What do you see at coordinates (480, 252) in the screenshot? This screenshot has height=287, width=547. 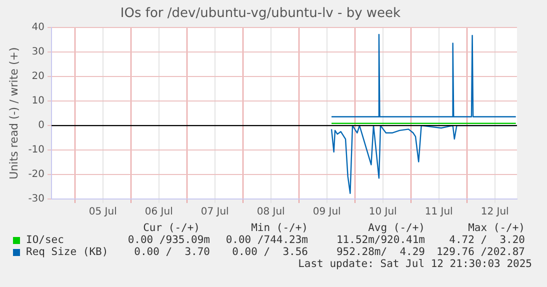 I see `text: 129.76 /202.87` at bounding box center [480, 252].